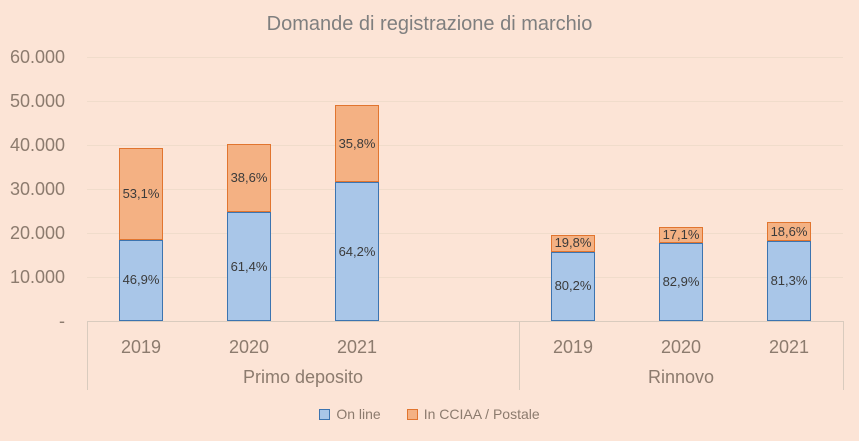 This screenshot has width=859, height=441. I want to click on bar-data-label: 64,2%, so click(357, 251).